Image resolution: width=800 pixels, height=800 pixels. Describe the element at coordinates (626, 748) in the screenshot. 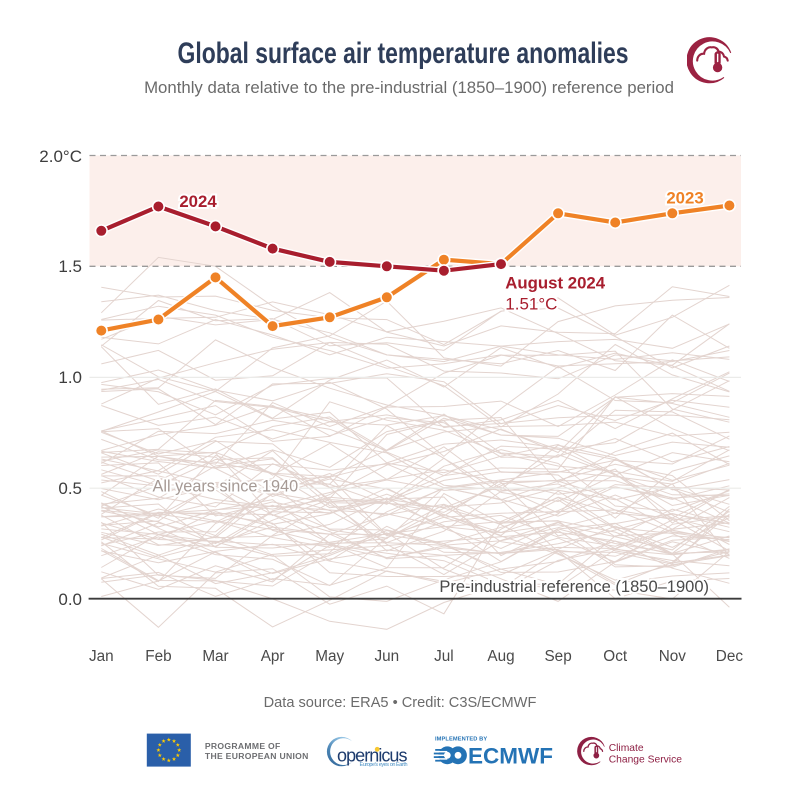

I see `svg-text: Climate` at that location.